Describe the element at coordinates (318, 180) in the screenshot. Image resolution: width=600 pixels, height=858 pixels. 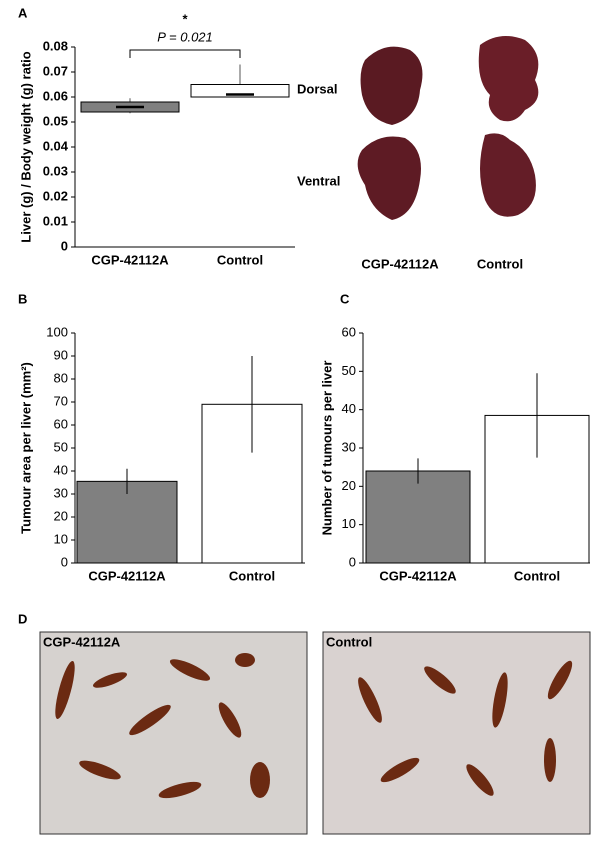
I see `photo-label: Ventral` at that location.